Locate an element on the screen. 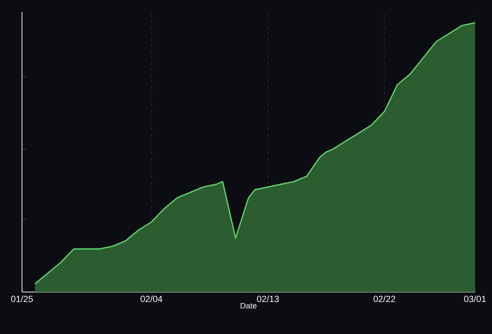  x-tick-label: 03/01 is located at coordinates (475, 299).